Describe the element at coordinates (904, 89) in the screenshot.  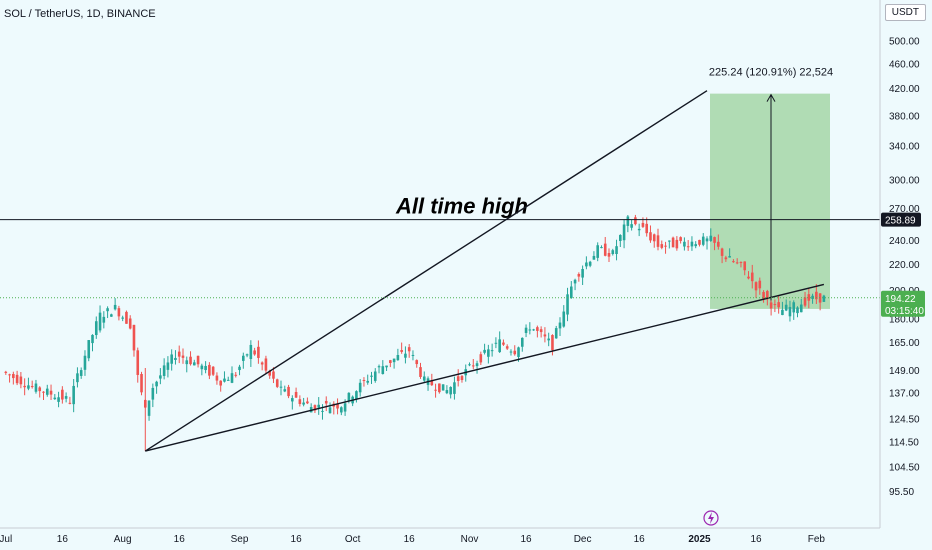
I see `y-tick-label: 420.00` at that location.